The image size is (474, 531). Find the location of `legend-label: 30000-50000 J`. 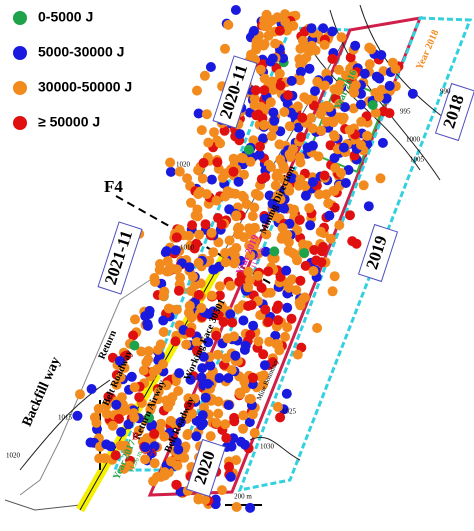

legend-label: 30000-50000 J is located at coordinates (85, 87).